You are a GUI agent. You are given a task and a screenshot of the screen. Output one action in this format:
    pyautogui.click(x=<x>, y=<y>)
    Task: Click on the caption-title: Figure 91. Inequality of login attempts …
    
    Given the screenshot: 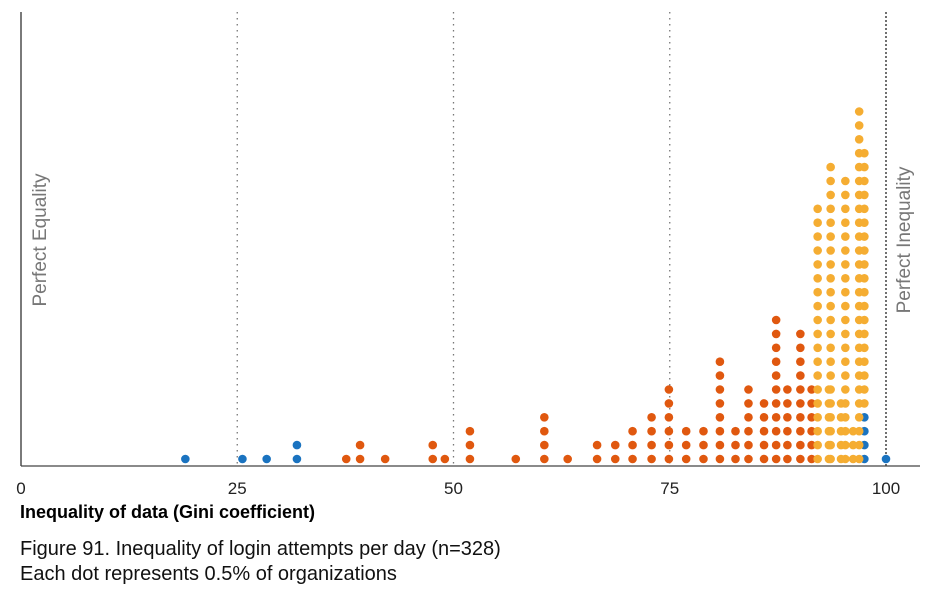 What is the action you would take?
    pyautogui.click(x=260, y=549)
    